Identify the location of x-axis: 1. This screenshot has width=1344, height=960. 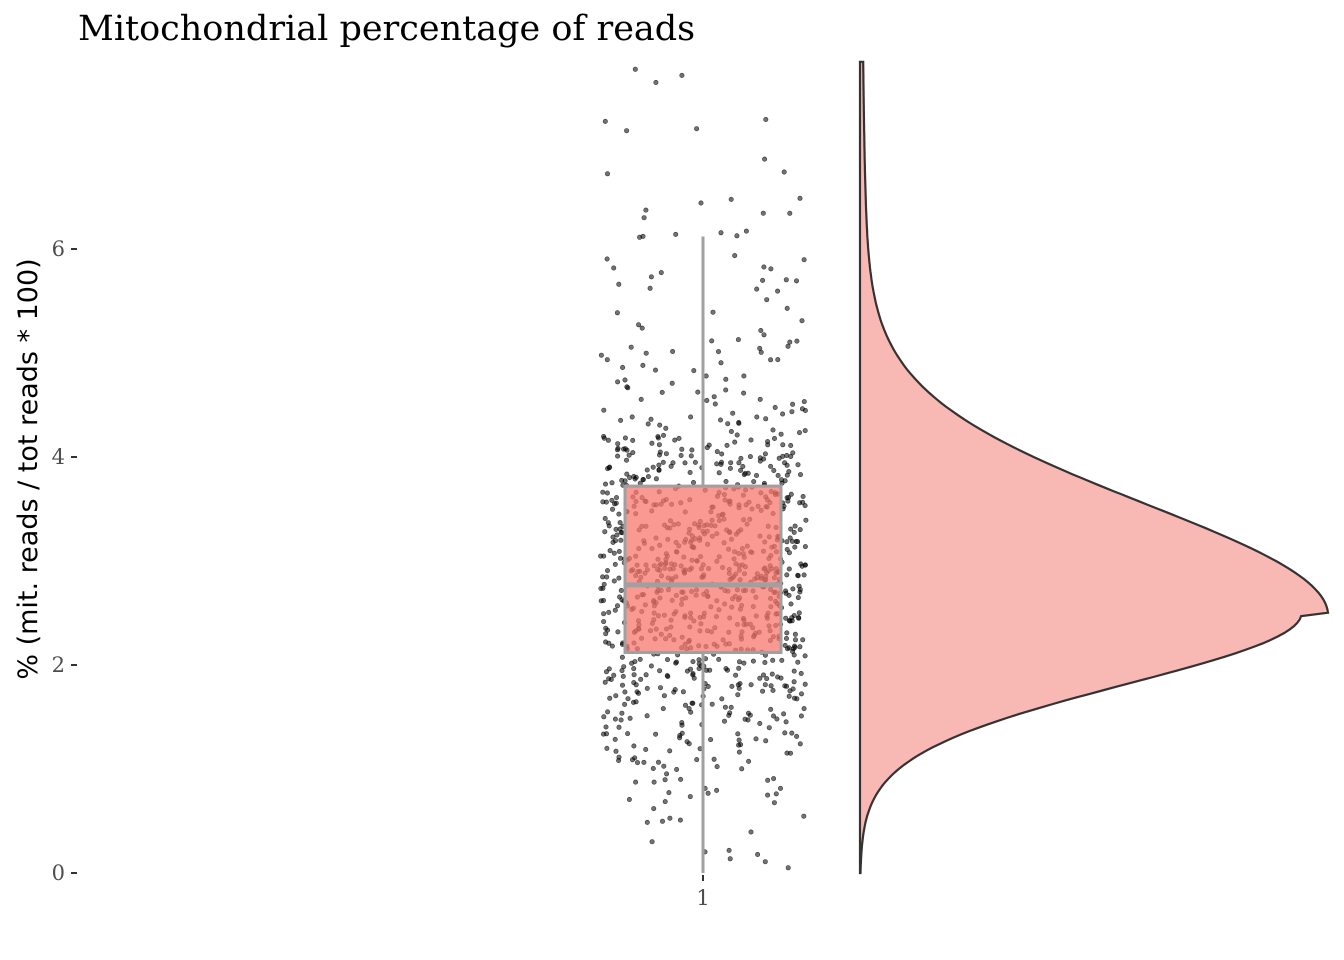
(703, 892).